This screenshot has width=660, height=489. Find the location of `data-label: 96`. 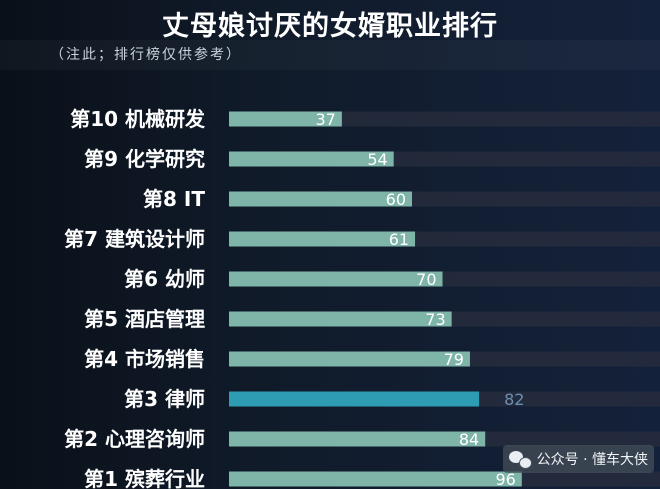

data-label: 96 is located at coordinates (505, 479).